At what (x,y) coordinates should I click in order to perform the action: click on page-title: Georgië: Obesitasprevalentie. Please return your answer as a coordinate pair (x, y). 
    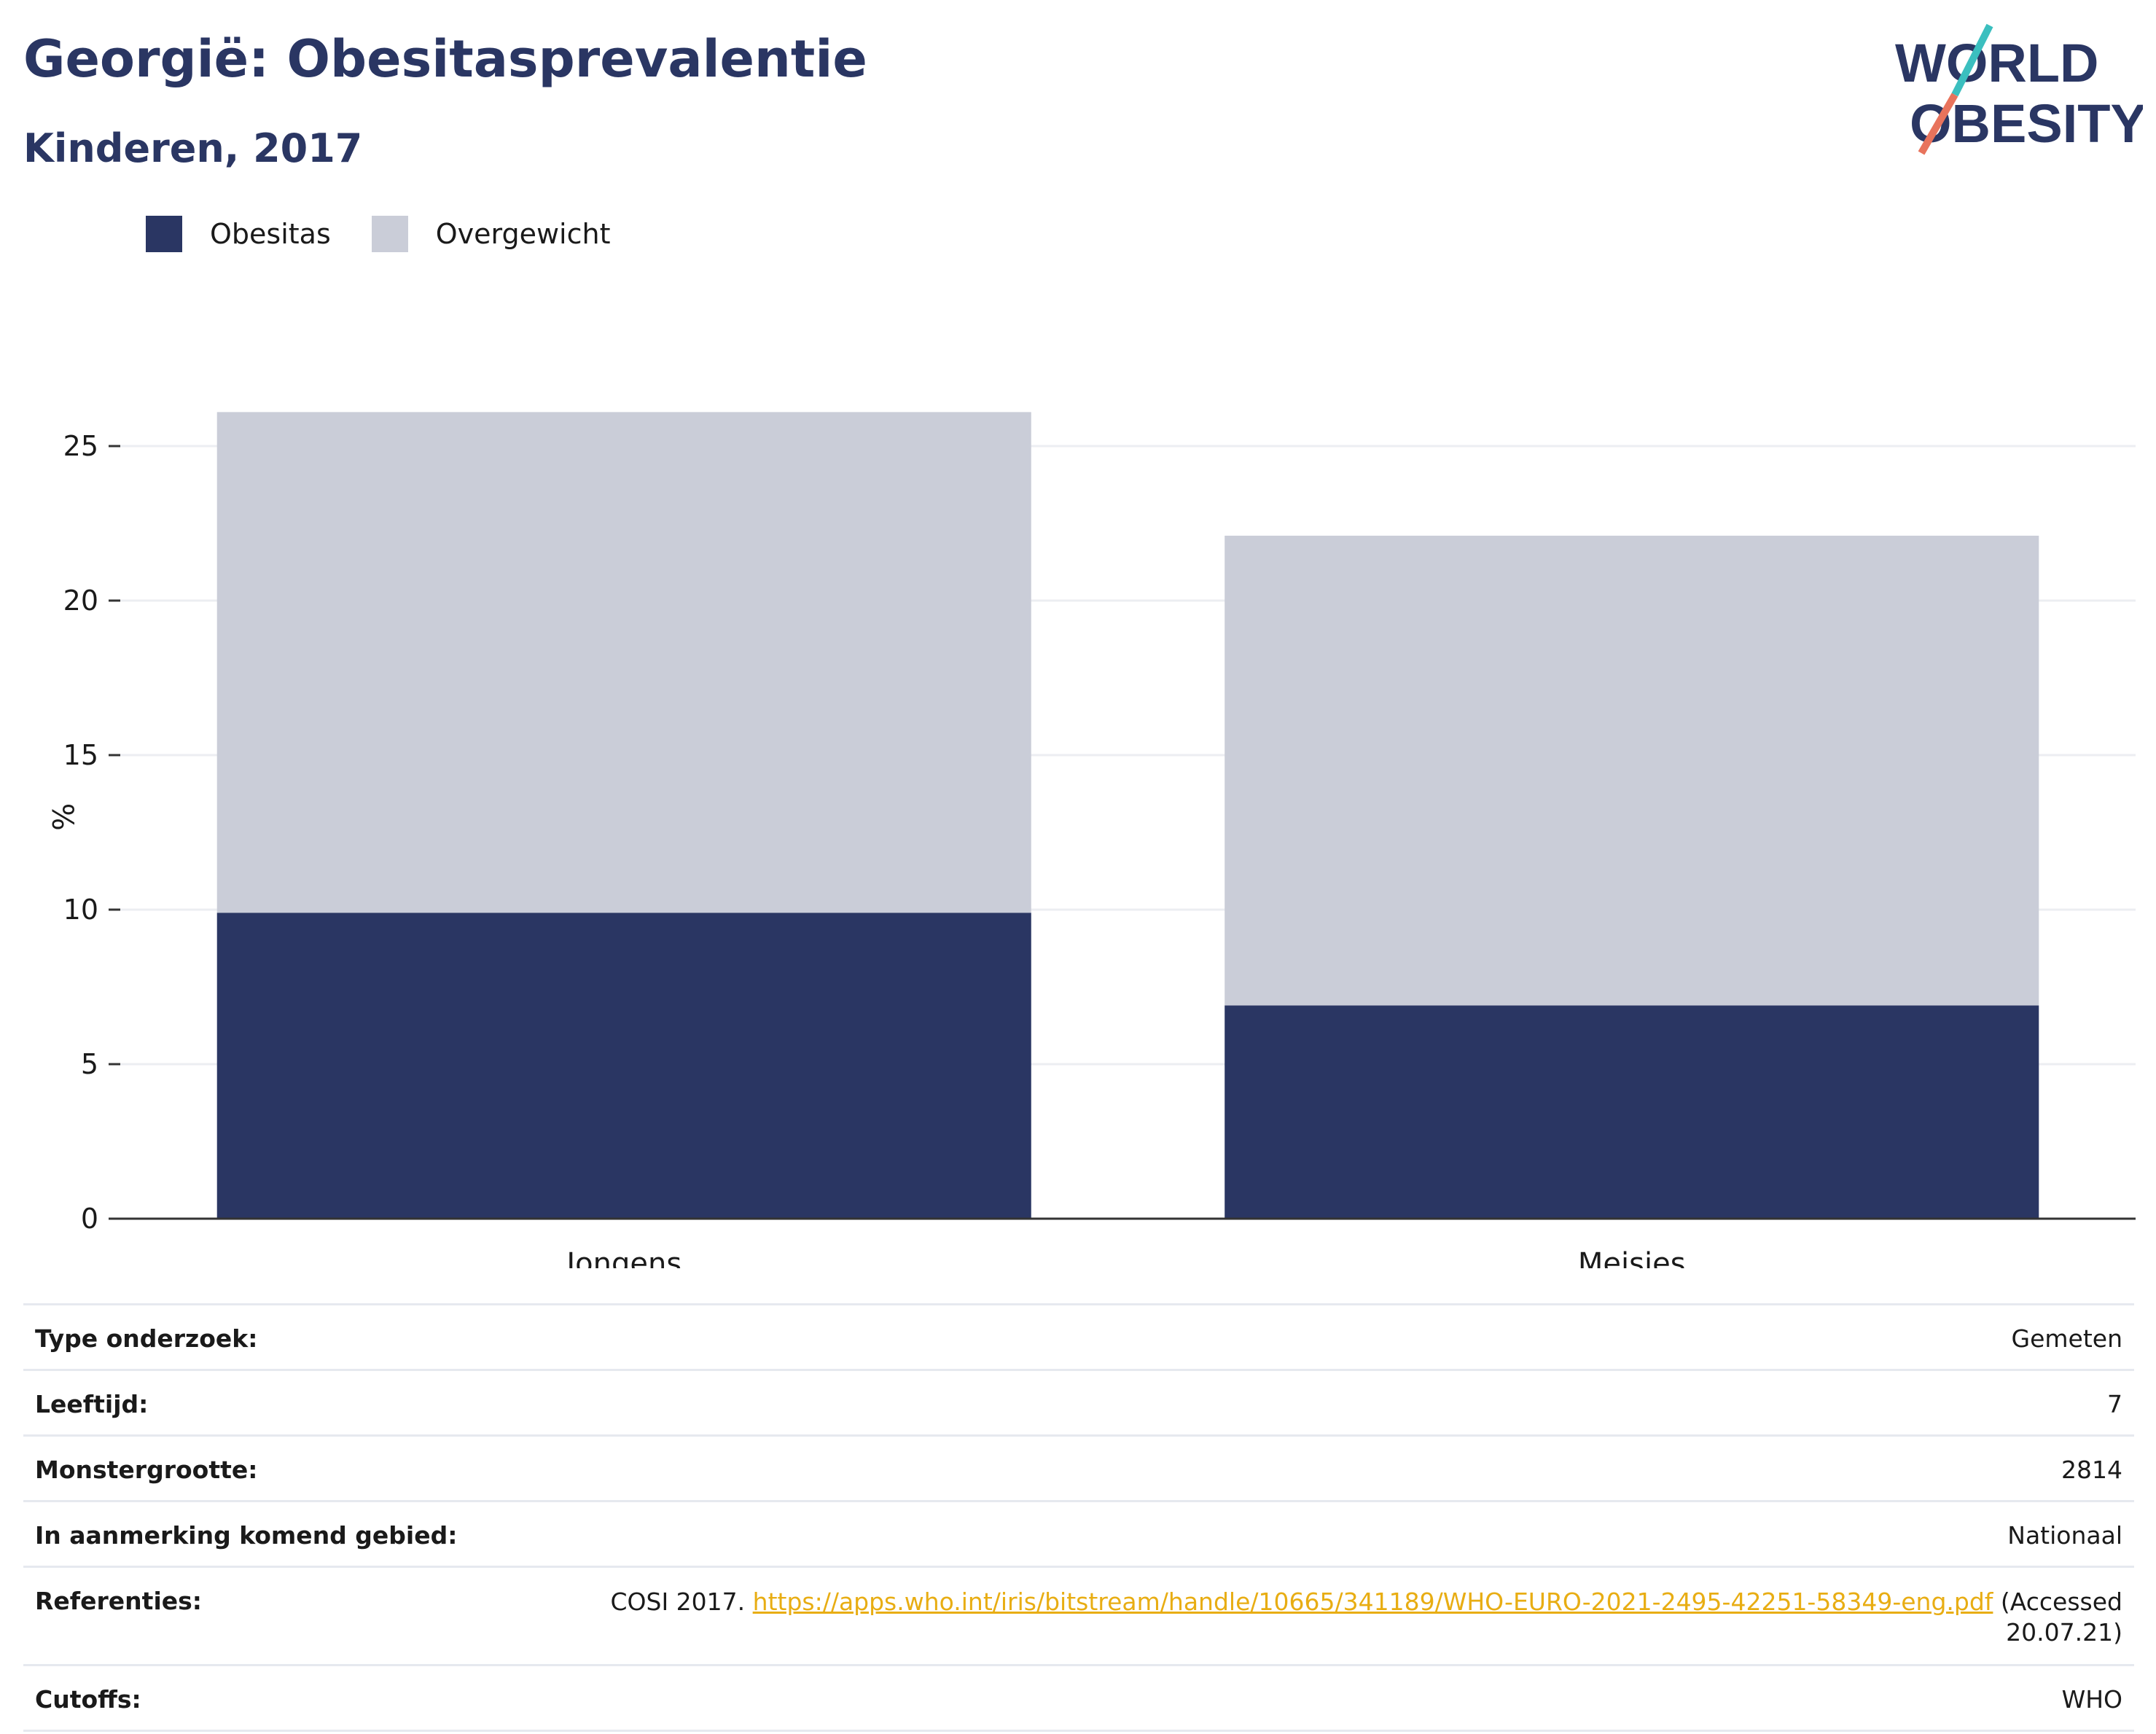
    Looking at the image, I should click on (445, 59).